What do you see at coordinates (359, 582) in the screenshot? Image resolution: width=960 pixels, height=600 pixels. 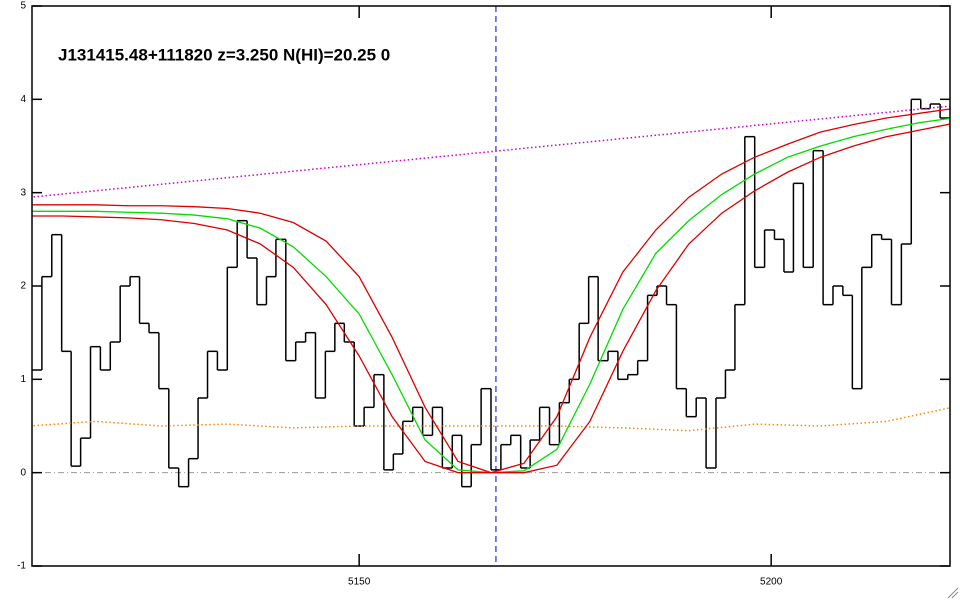 I see `x-tick-label: 5150` at bounding box center [359, 582].